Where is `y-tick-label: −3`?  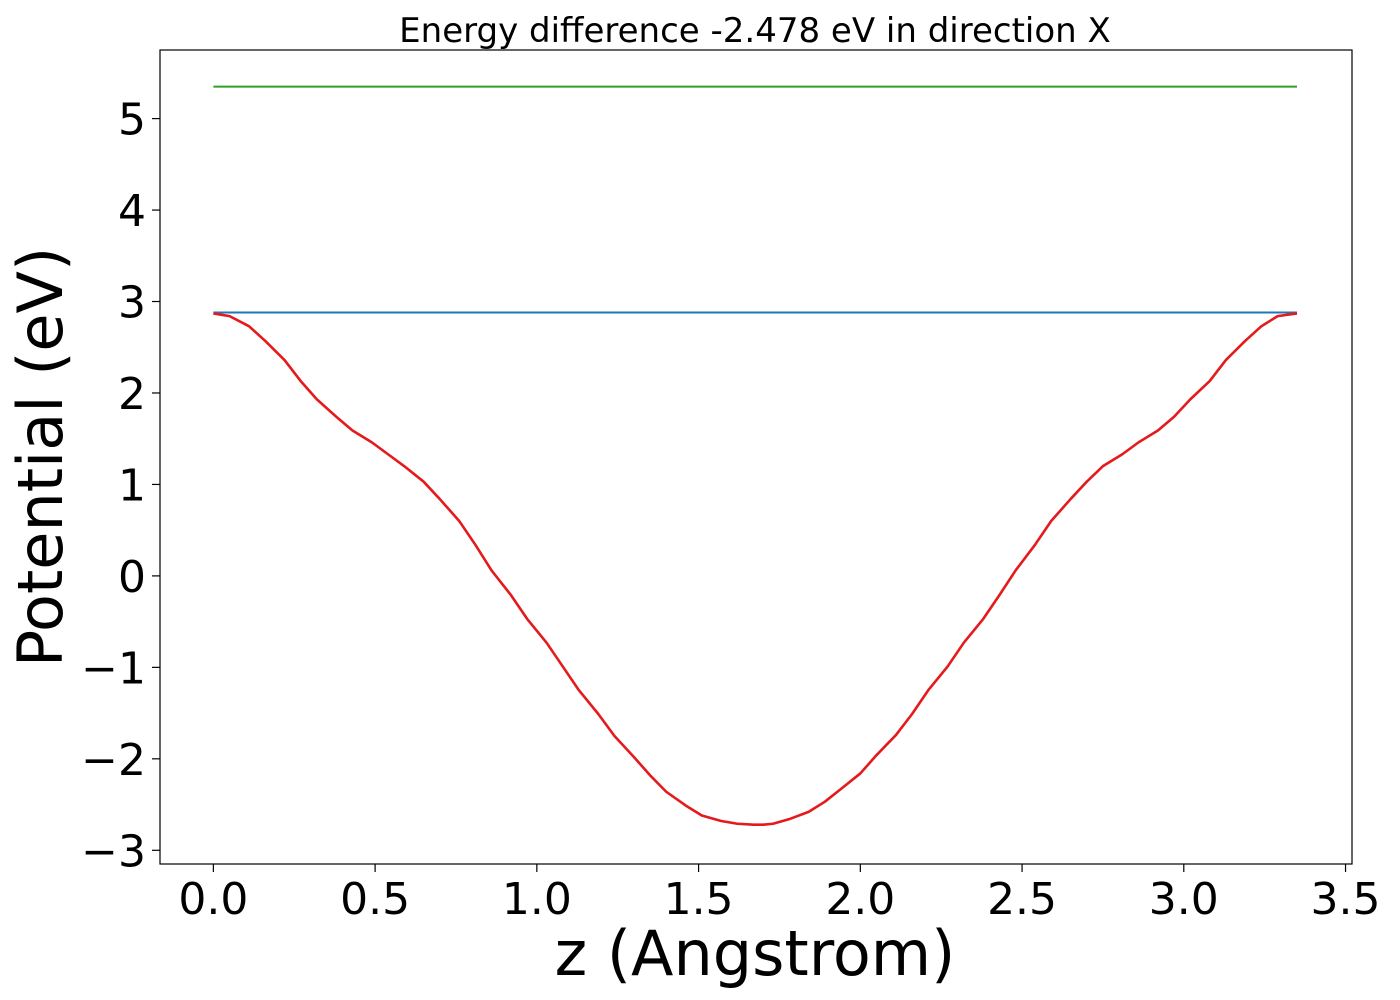 y-tick-label: −3 is located at coordinates (113, 851).